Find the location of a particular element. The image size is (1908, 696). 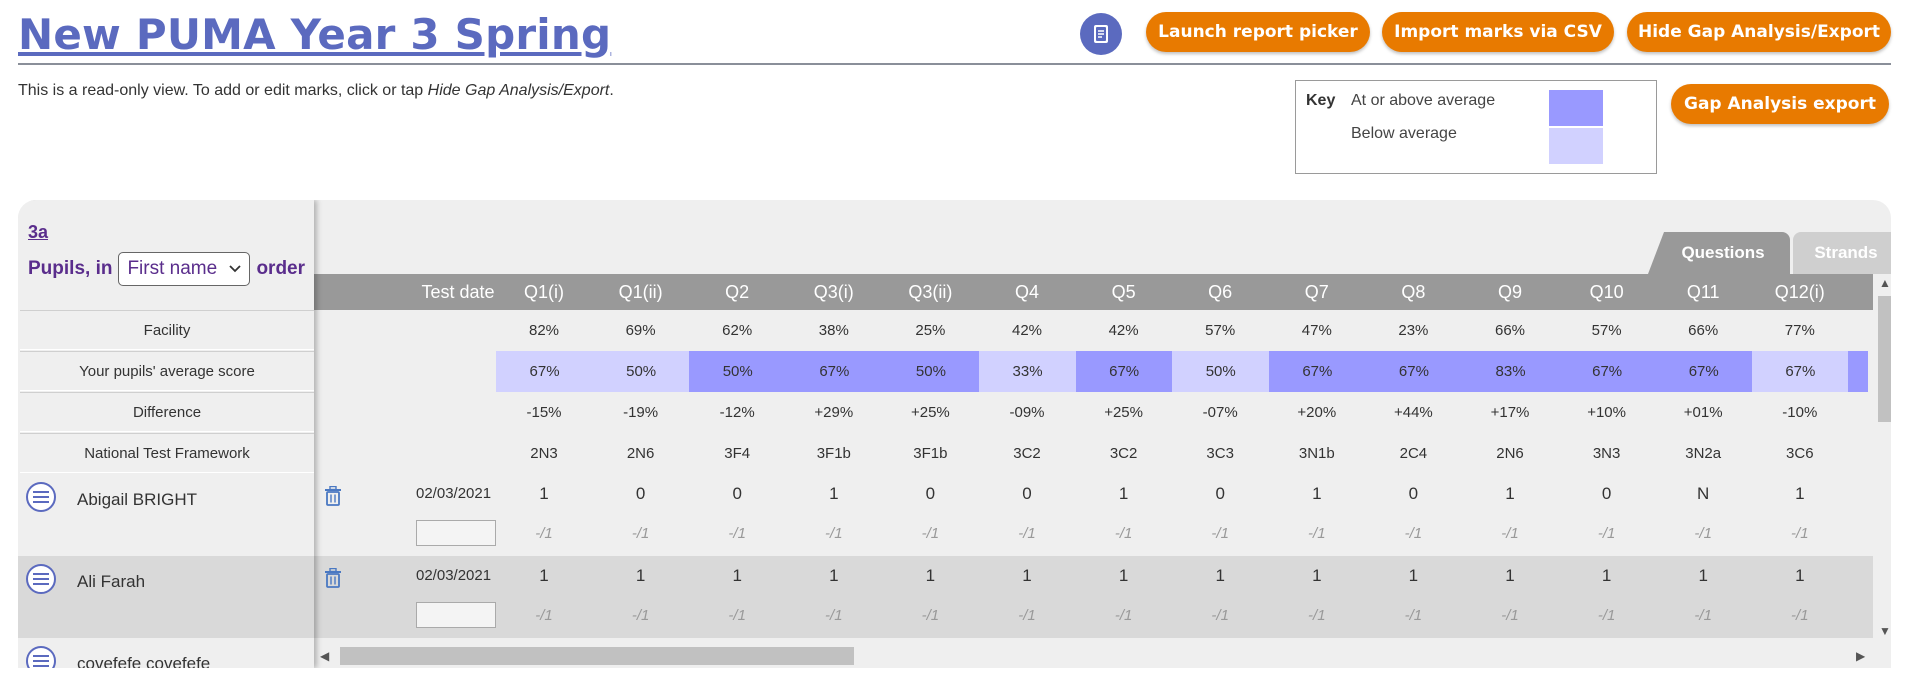

icon-stroke is located at coordinates (41, 661).